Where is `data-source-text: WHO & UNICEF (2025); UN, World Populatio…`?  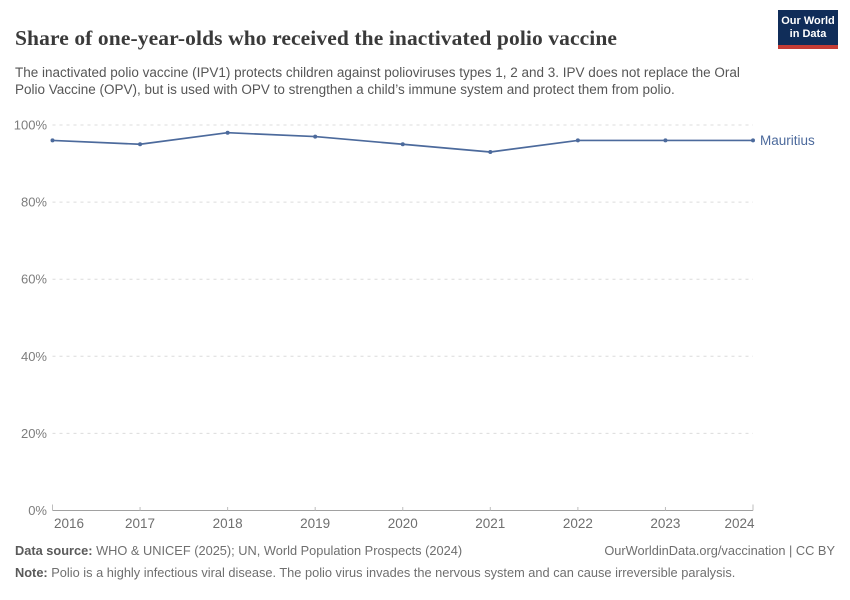 data-source-text: WHO & UNICEF (2025); UN, World Populatio… is located at coordinates (277, 550).